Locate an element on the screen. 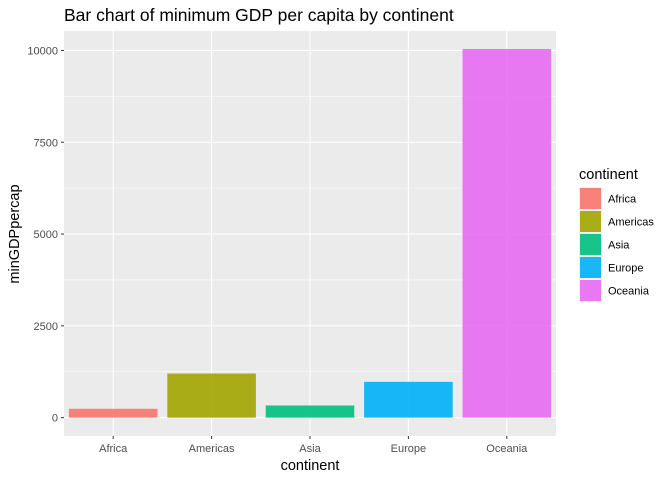 This screenshot has width=672, height=480. bar-oceania is located at coordinates (507, 233).